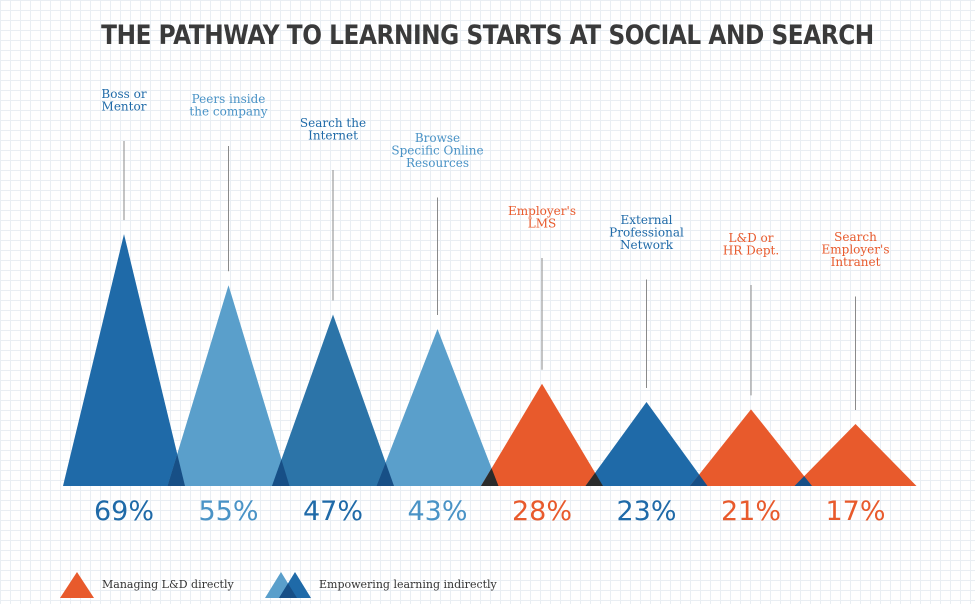 The width and height of the screenshot is (975, 604). I want to click on category-label: Employer's LMS, so click(542, 217).